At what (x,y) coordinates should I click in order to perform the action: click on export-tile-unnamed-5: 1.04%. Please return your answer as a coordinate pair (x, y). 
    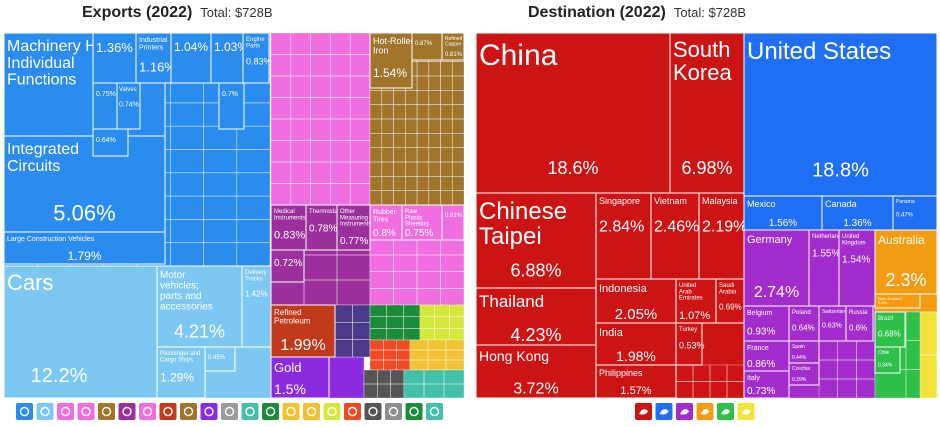
    Looking at the image, I should click on (191, 58).